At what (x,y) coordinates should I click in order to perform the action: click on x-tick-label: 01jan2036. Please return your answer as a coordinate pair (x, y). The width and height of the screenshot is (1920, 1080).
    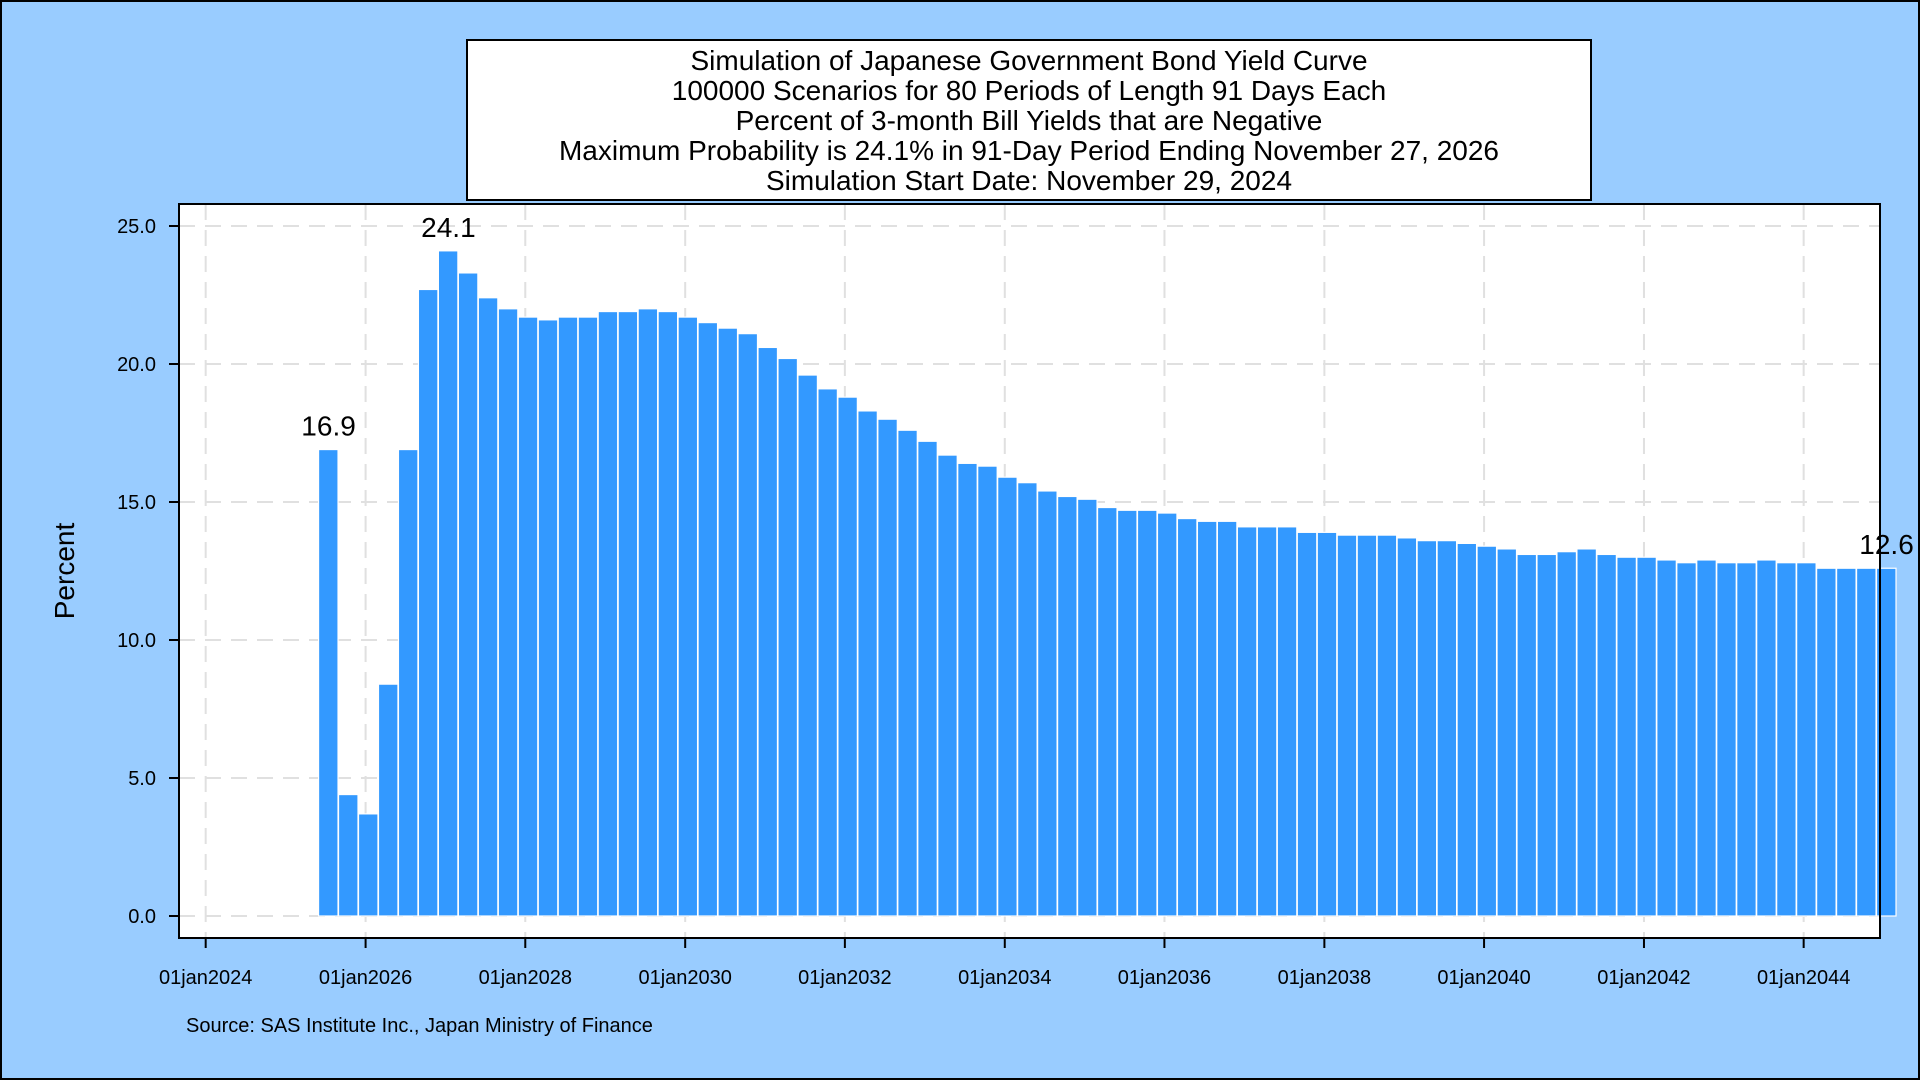
    Looking at the image, I should click on (1164, 978).